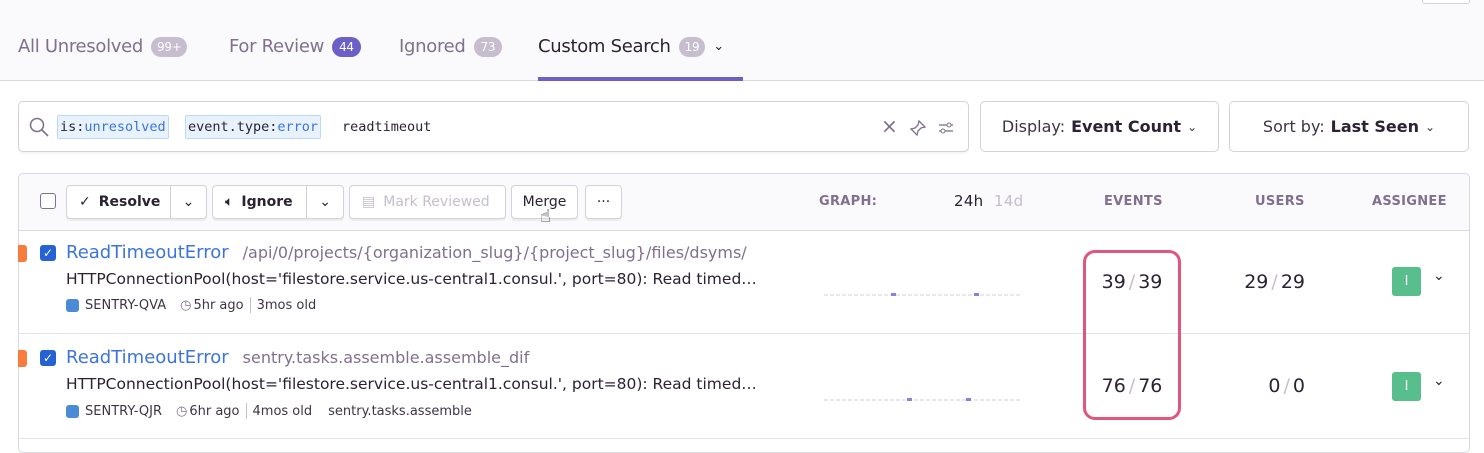 This screenshot has width=1484, height=453. I want to click on tab-count-badge: 99+, so click(169, 46).